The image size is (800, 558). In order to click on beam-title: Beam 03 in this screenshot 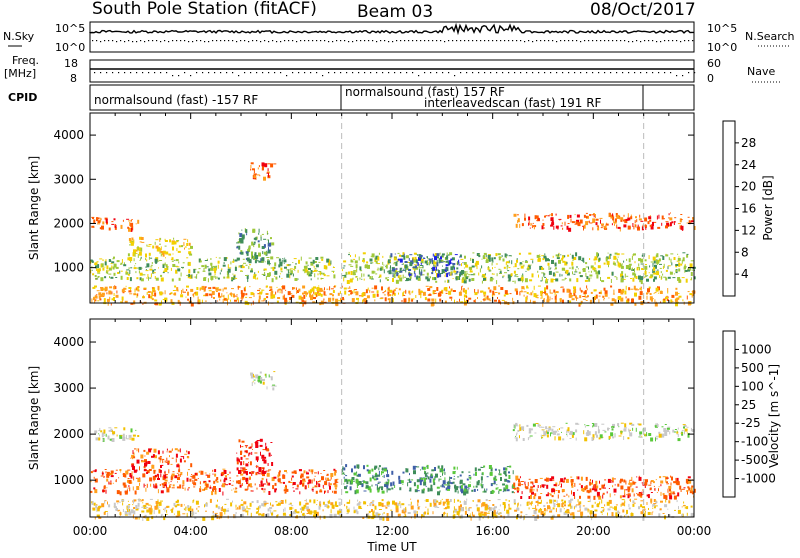, I will do `click(395, 12)`.